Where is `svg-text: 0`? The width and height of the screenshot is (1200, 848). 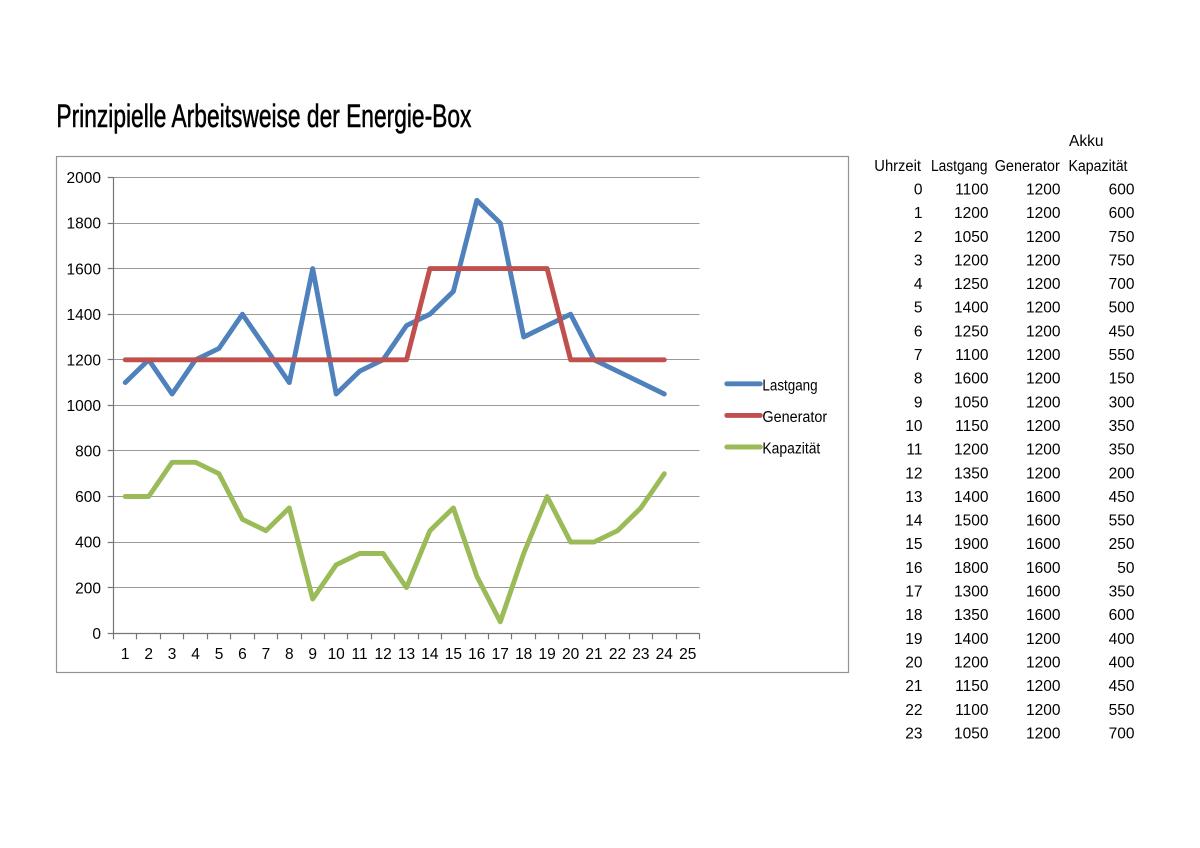
svg-text: 0 is located at coordinates (96, 634).